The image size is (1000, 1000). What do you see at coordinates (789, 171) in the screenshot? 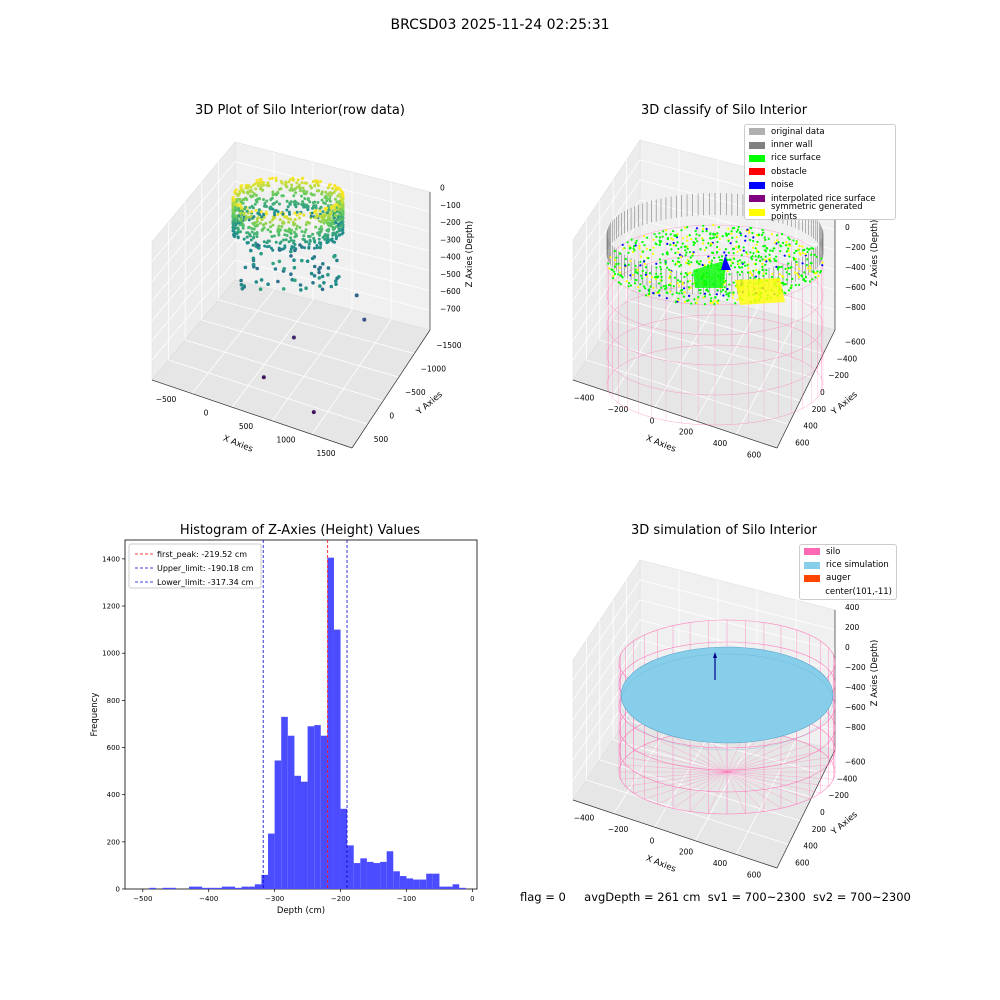
I see `legend-label: obstacle` at bounding box center [789, 171].